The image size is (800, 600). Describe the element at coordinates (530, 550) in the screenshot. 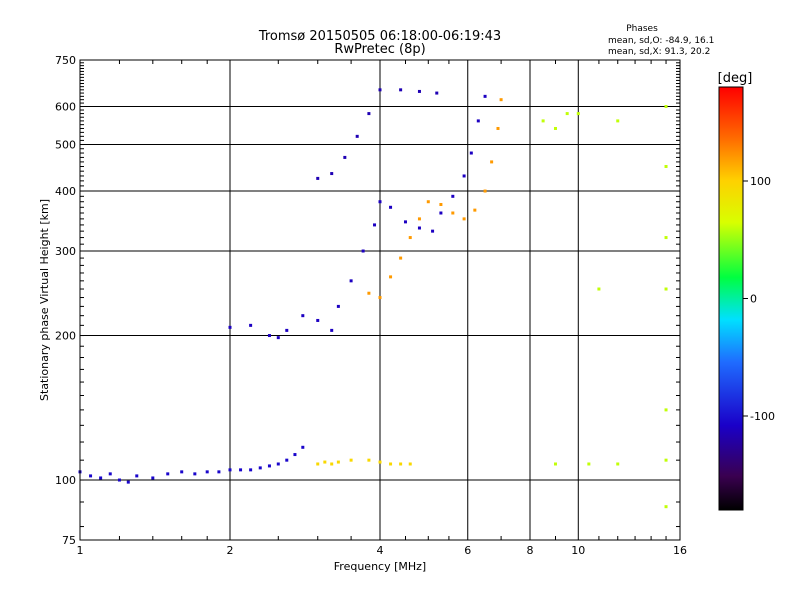

I see `x-tick-label: 8` at that location.